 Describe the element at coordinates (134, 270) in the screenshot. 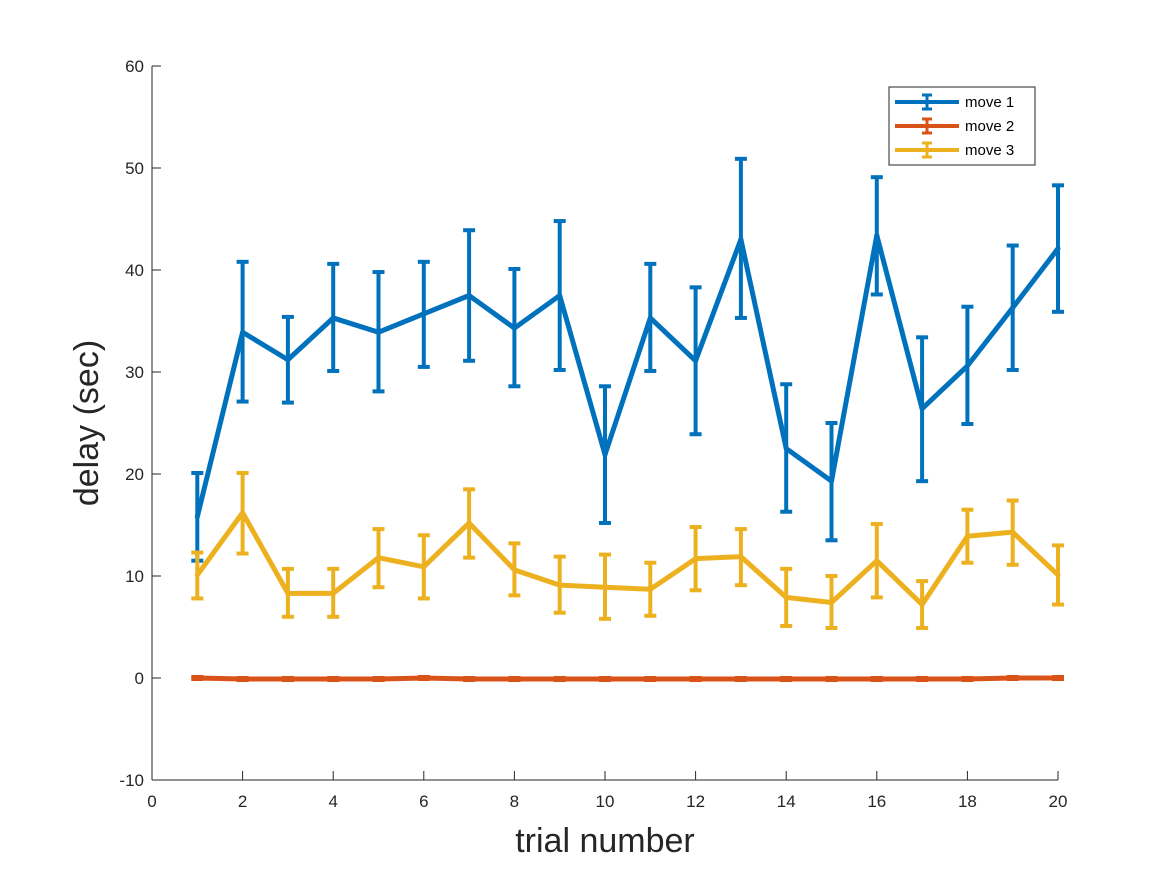

I see `y-tick-label: 40` at that location.